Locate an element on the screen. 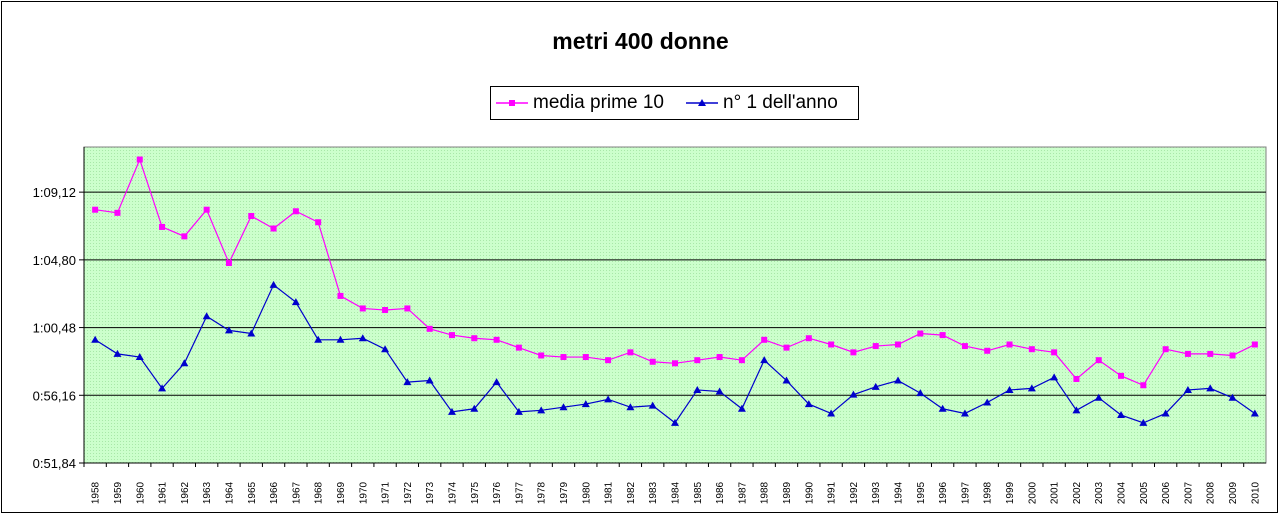 The image size is (1281, 516). x-tick-label: 1961 is located at coordinates (163, 492).